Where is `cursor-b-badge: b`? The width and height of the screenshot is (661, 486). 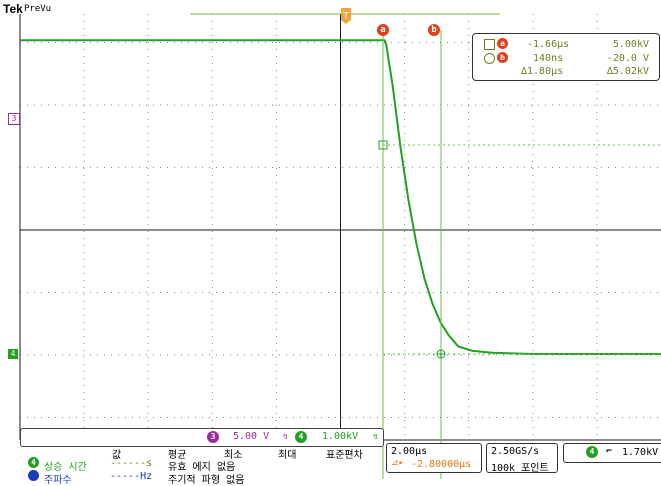 cursor-b-badge: b is located at coordinates (434, 30).